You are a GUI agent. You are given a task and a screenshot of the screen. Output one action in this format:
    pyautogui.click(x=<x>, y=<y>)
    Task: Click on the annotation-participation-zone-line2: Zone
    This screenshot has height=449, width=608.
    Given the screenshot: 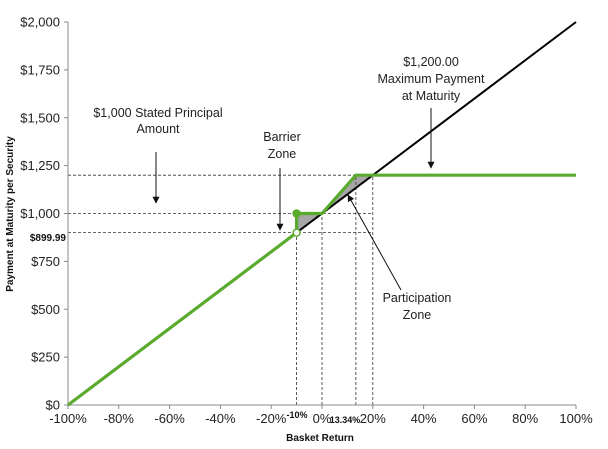 What is the action you would take?
    pyautogui.click(x=417, y=315)
    